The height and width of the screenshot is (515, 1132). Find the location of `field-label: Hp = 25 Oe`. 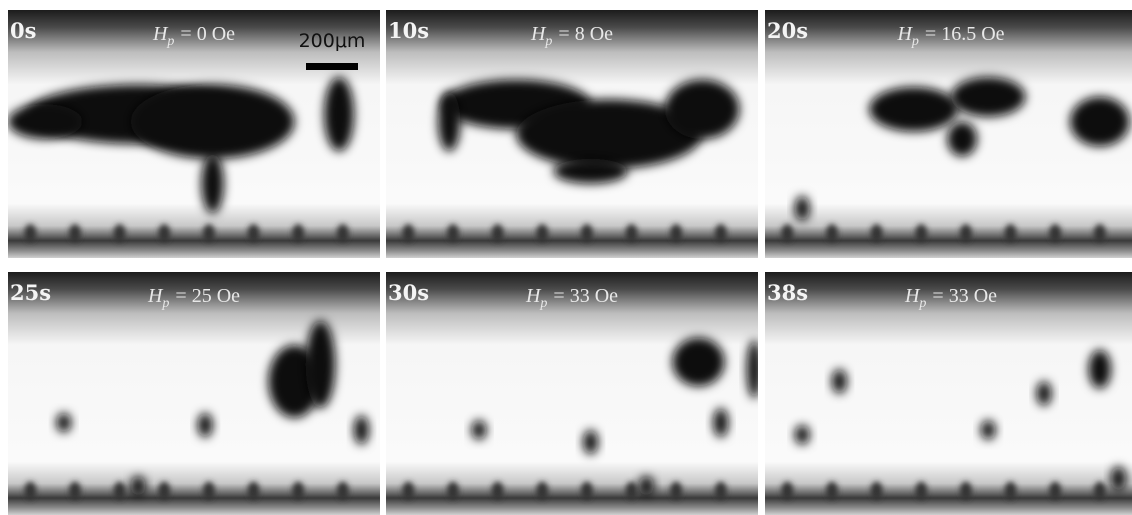

field-label: Hp = 25 Oe is located at coordinates (193, 298).